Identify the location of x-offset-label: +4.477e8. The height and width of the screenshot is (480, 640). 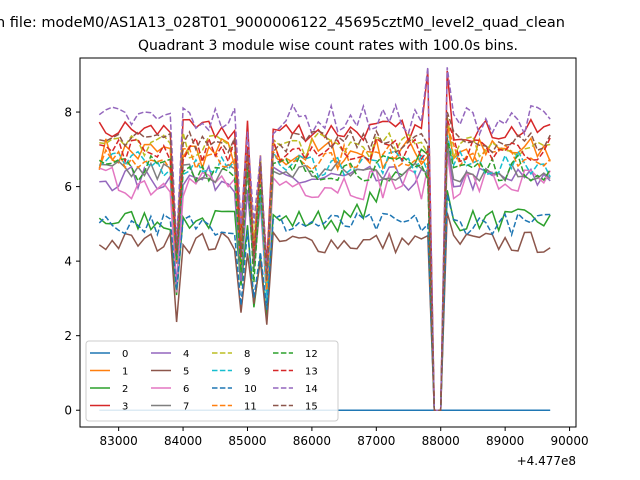
(546, 461).